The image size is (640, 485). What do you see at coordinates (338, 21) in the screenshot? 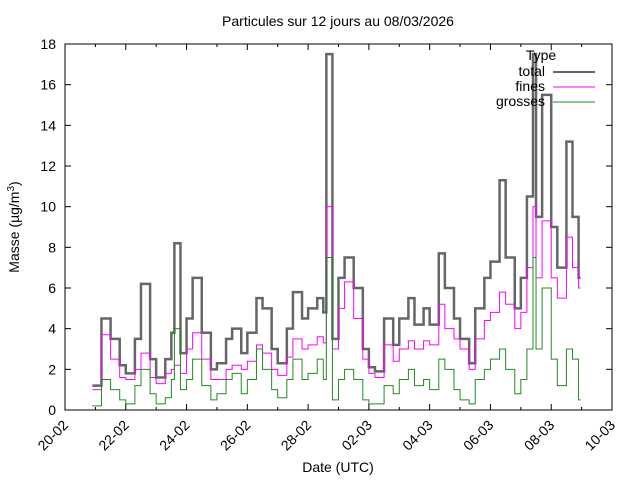
I see `chart-title: Particules sur 12 jours au 08/03/2026` at bounding box center [338, 21].